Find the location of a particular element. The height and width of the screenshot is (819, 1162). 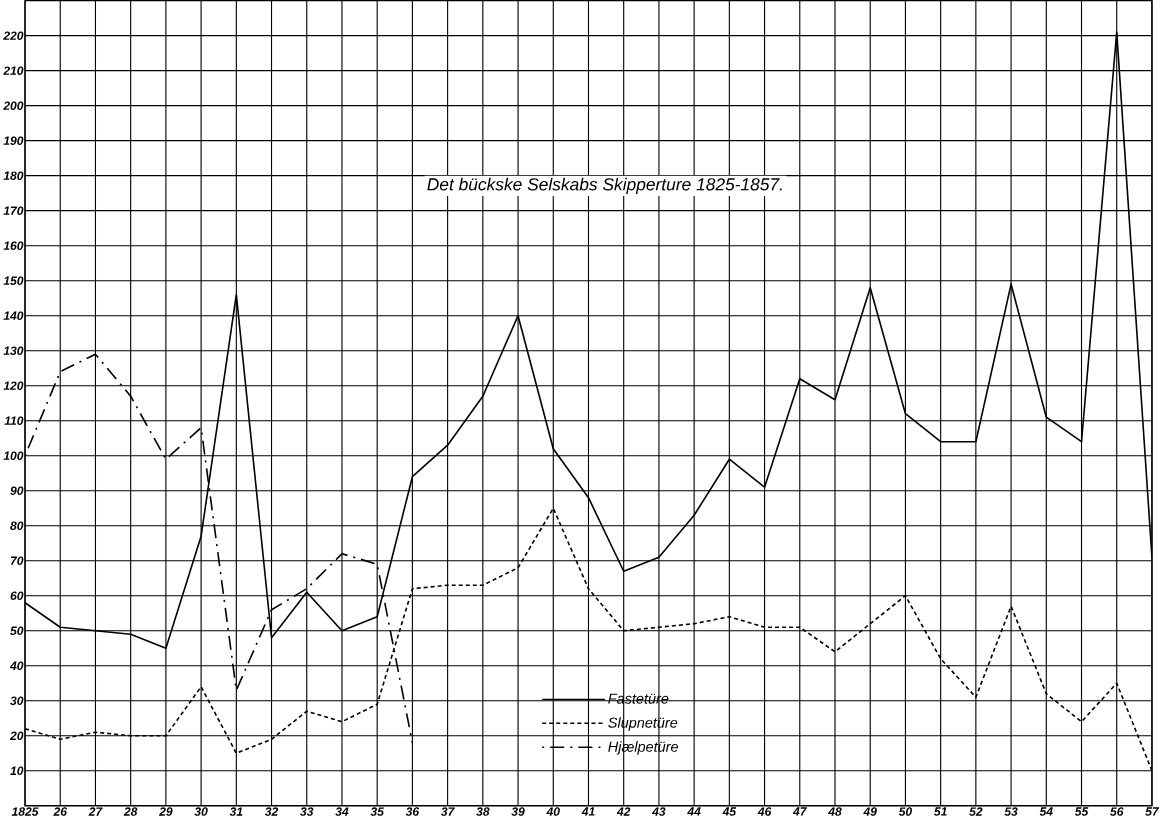

x-tick-label: 38 is located at coordinates (483, 811).